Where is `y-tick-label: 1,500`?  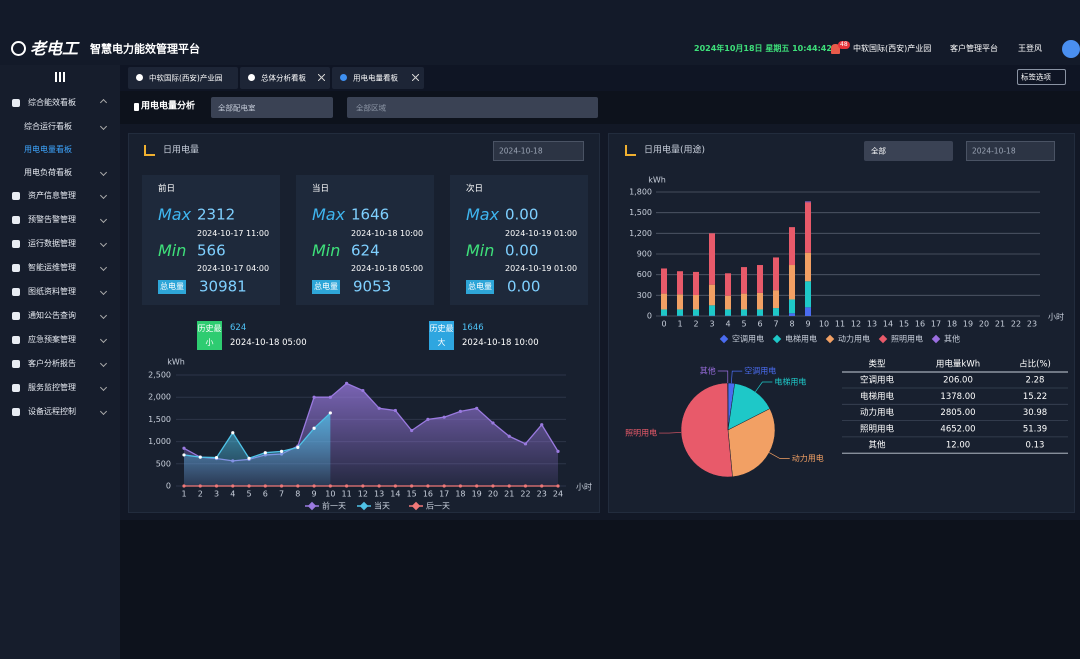
y-tick-label: 1,500 is located at coordinates (640, 212).